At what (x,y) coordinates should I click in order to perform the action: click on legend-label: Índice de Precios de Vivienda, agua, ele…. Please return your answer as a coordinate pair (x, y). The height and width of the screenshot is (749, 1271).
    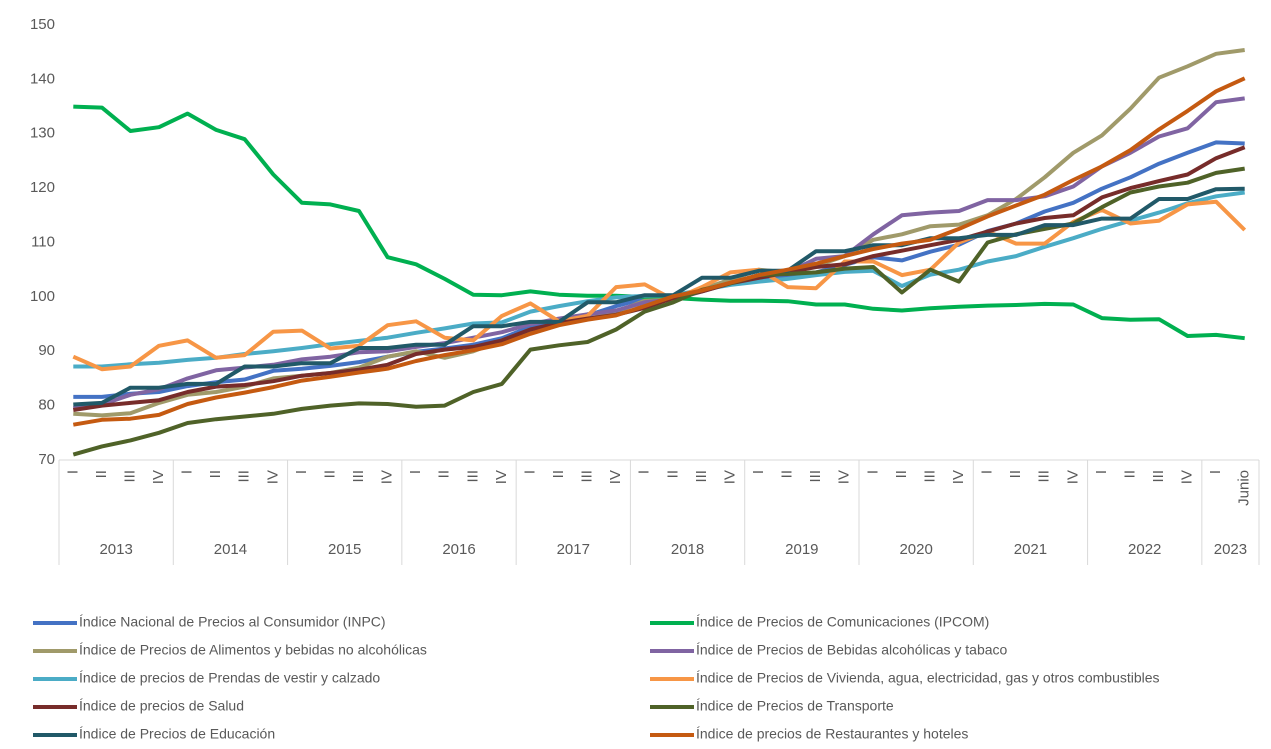
    Looking at the image, I should click on (928, 678).